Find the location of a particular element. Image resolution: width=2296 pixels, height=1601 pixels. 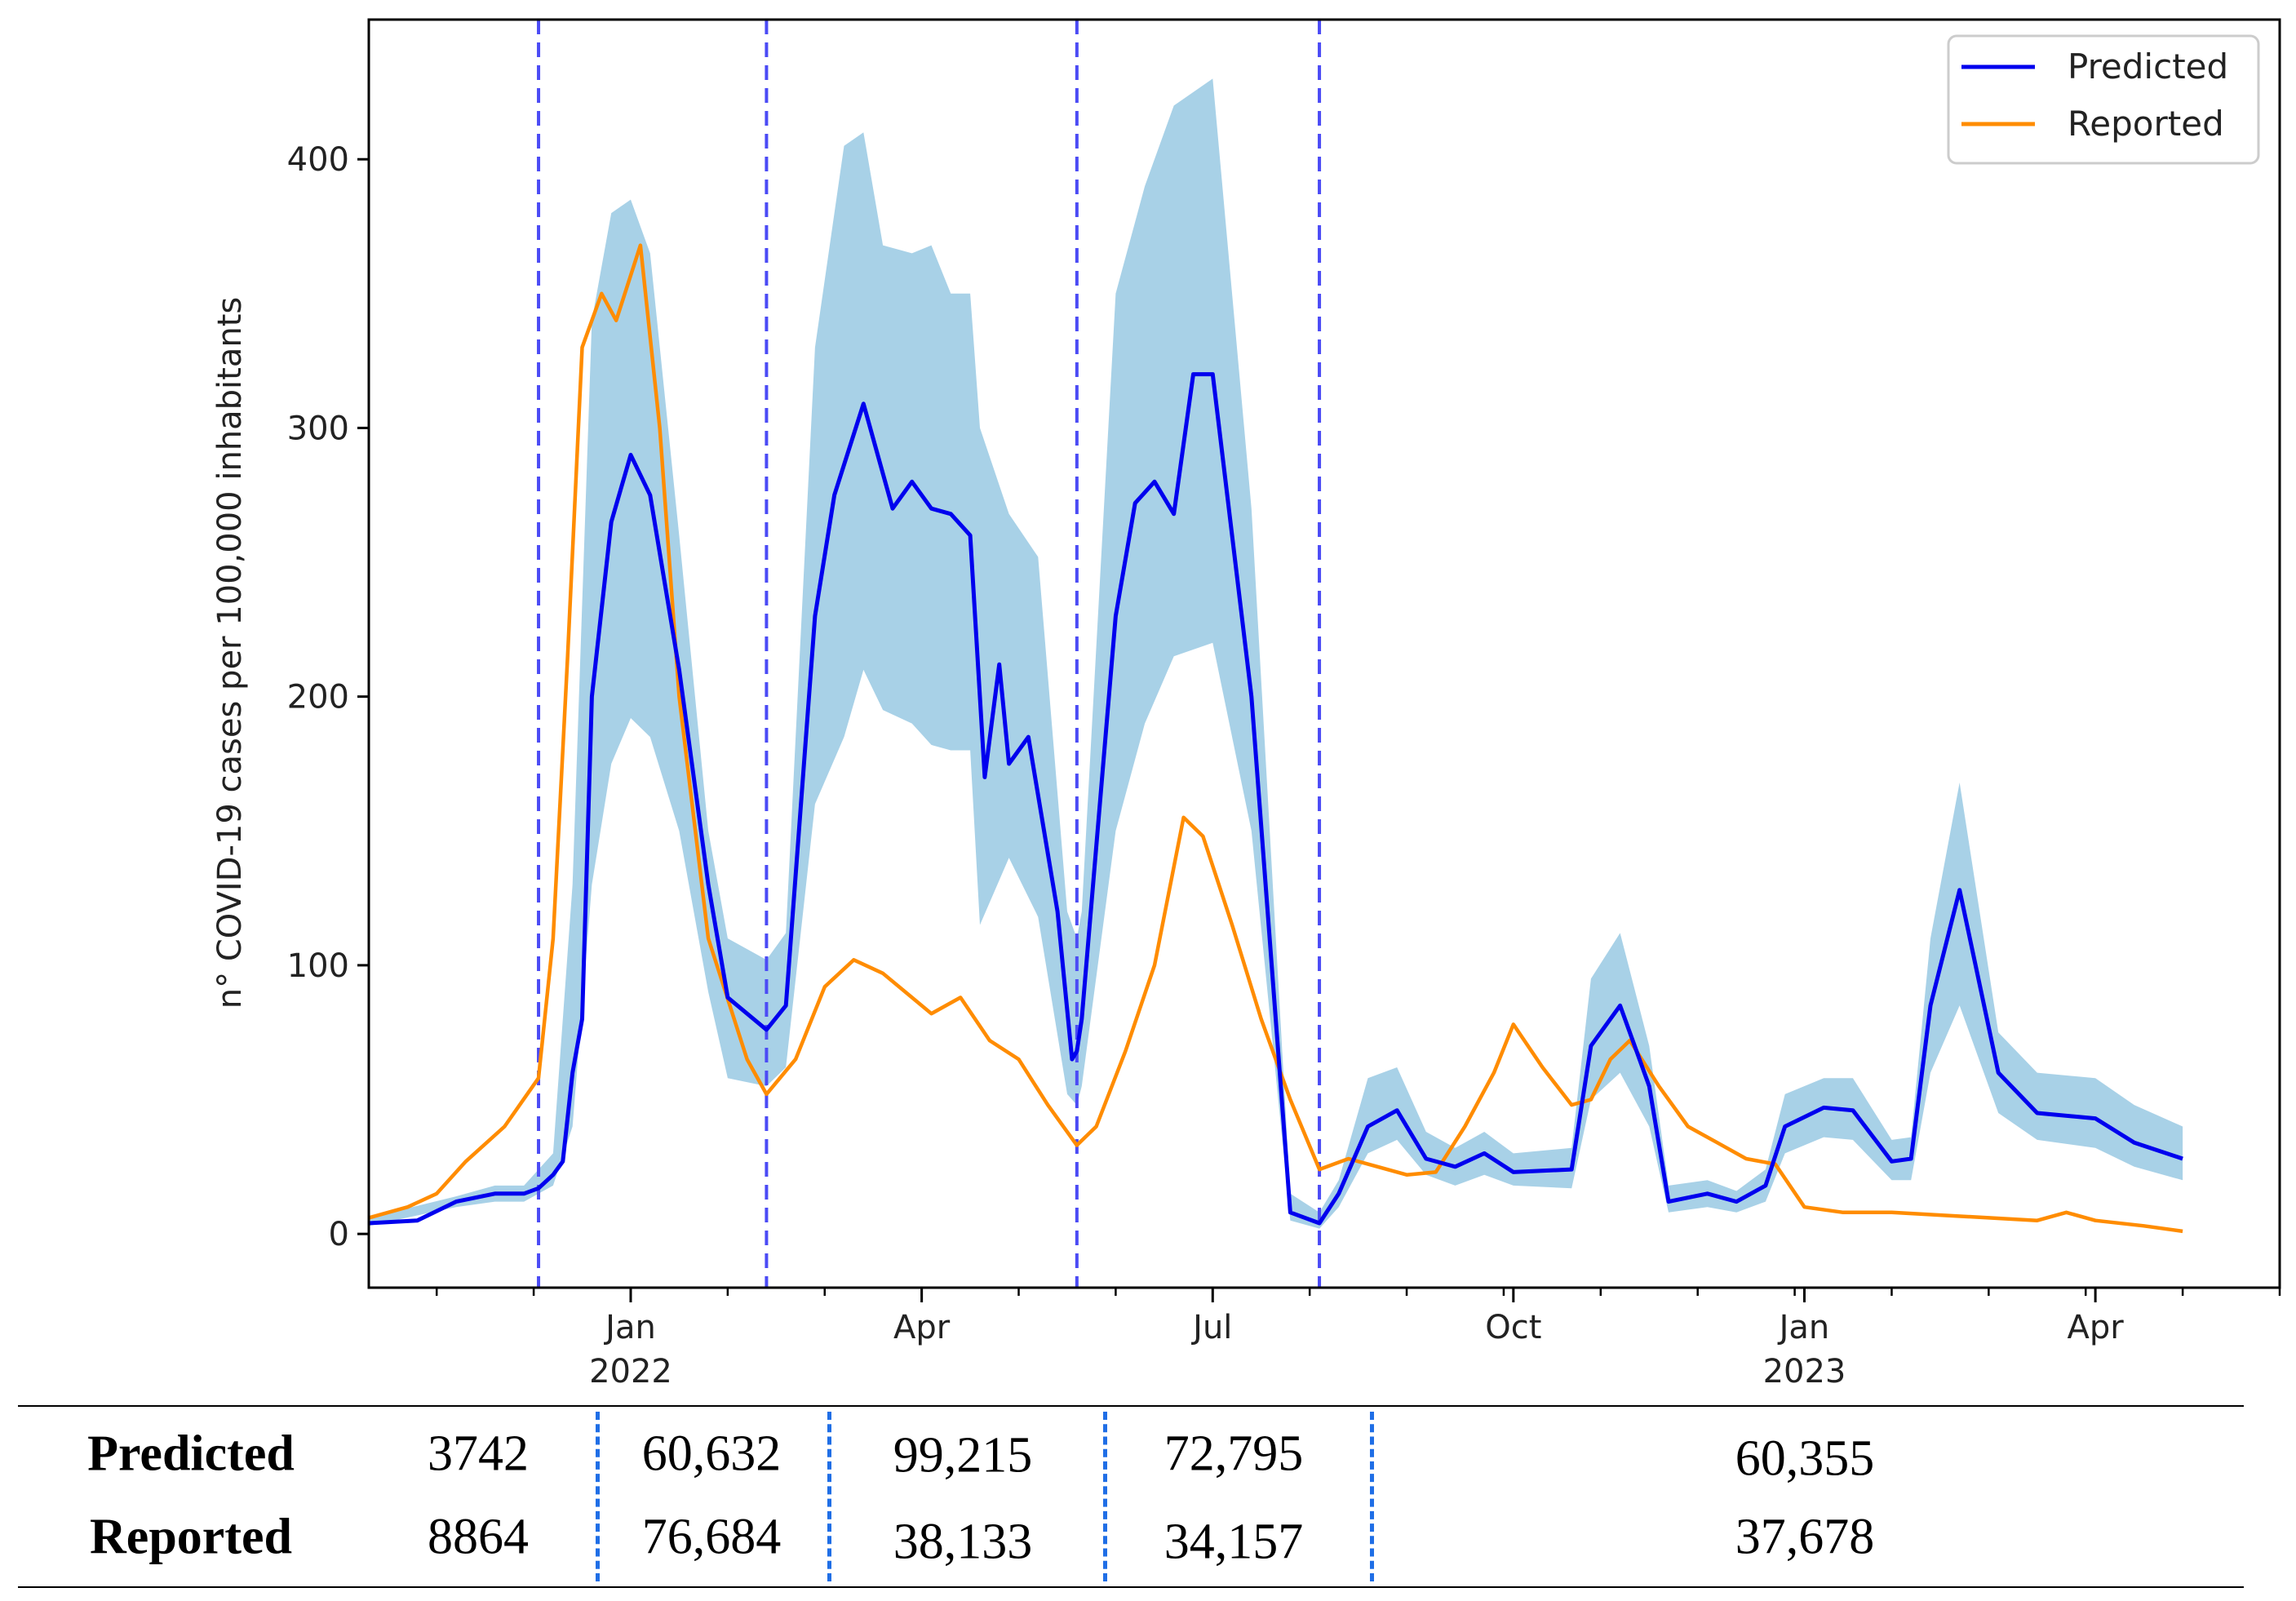

y-tick-label-200: 200 is located at coordinates (318, 697).